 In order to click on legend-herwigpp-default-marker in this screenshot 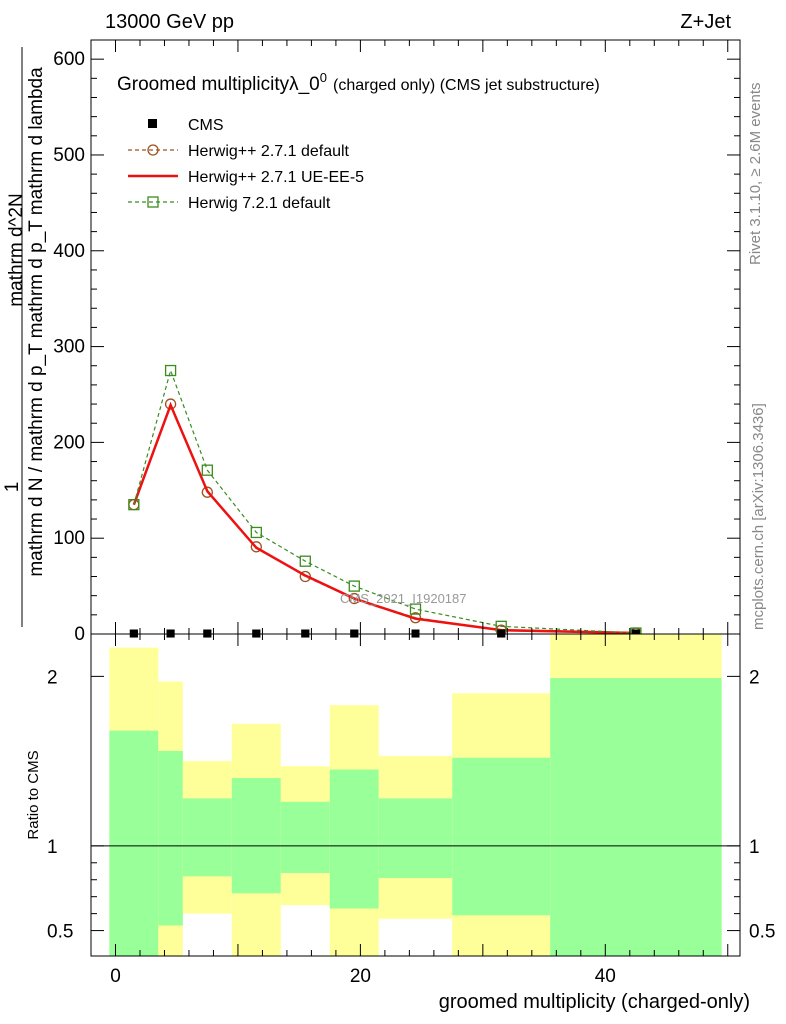, I will do `click(153, 150)`.